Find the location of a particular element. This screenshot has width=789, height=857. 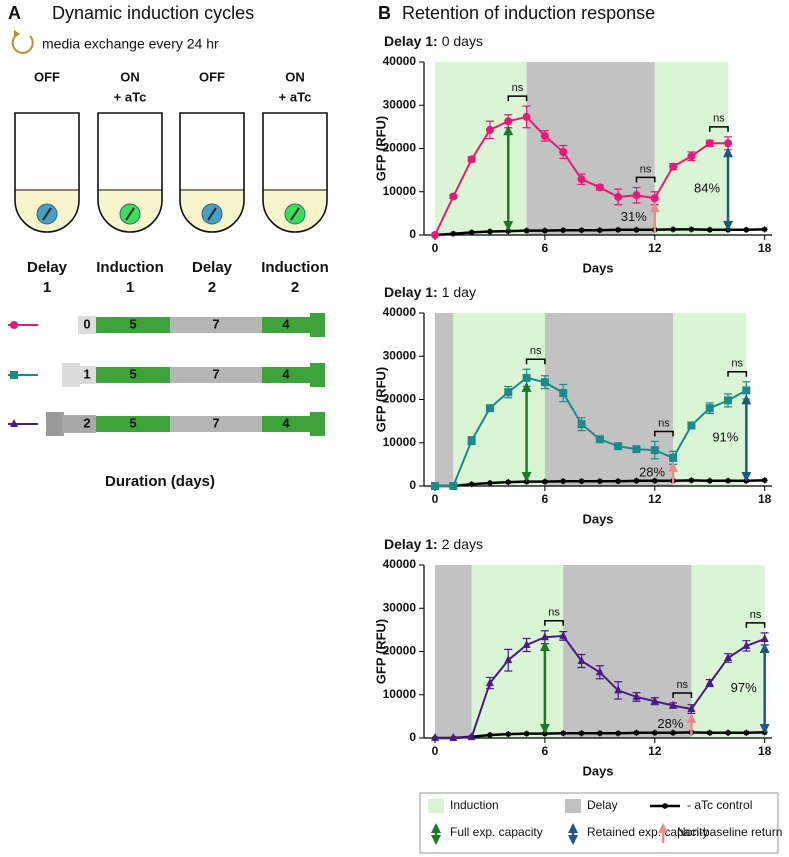

tube-note: + aTc is located at coordinates (130, 96).